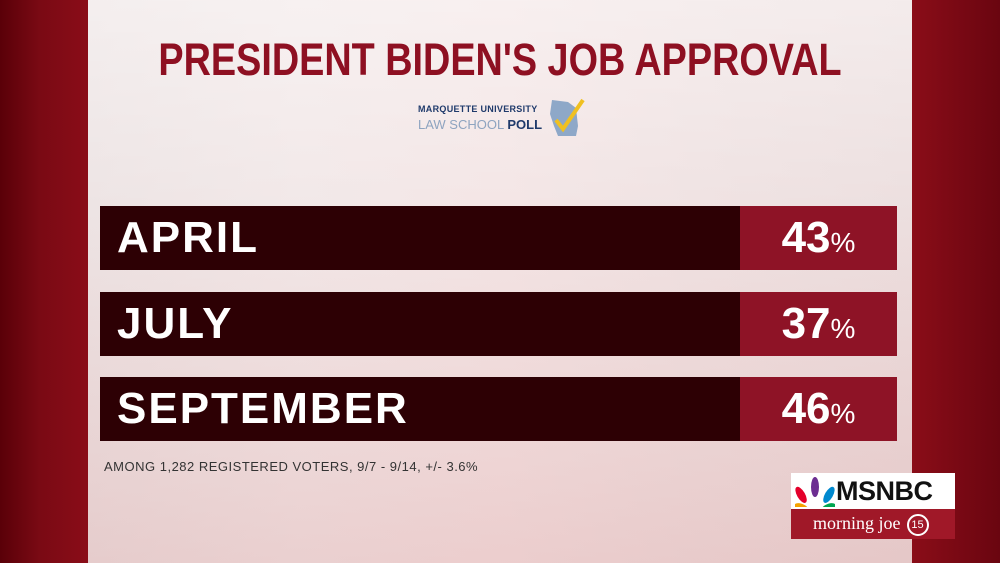  Describe the element at coordinates (500, 59) in the screenshot. I see `page-title: PRESIDENT BIDEN'S JOB APPROVAL` at that location.